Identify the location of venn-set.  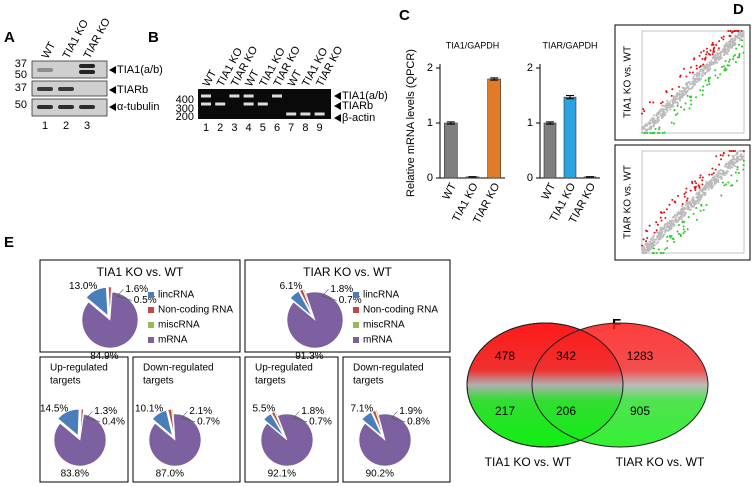
(620, 385).